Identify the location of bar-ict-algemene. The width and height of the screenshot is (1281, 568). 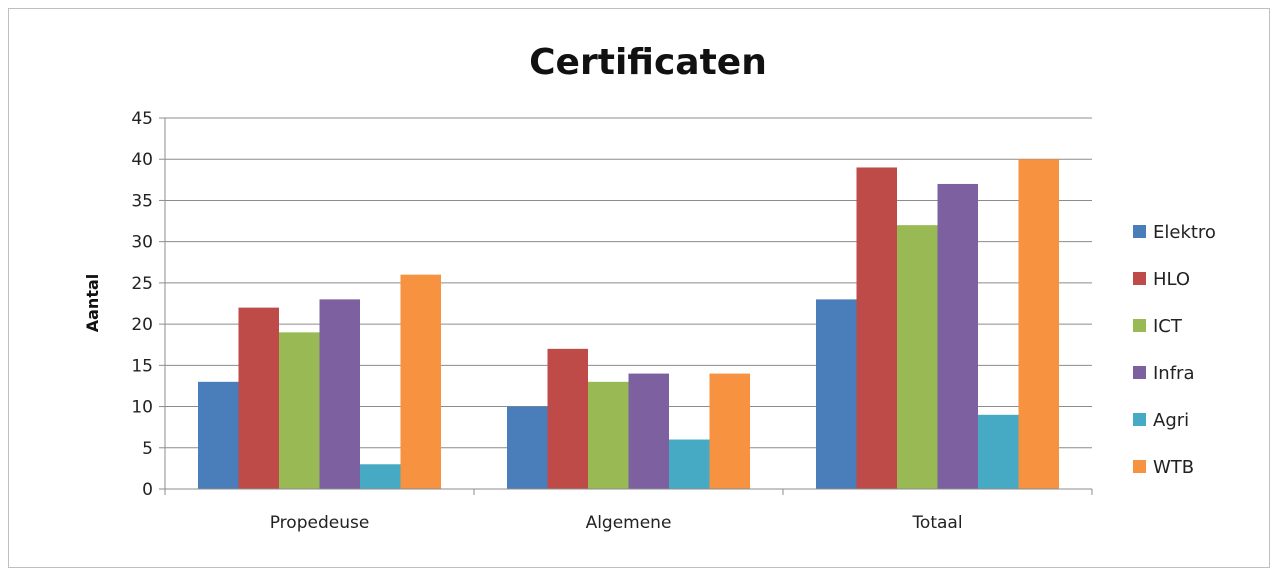
(608, 435).